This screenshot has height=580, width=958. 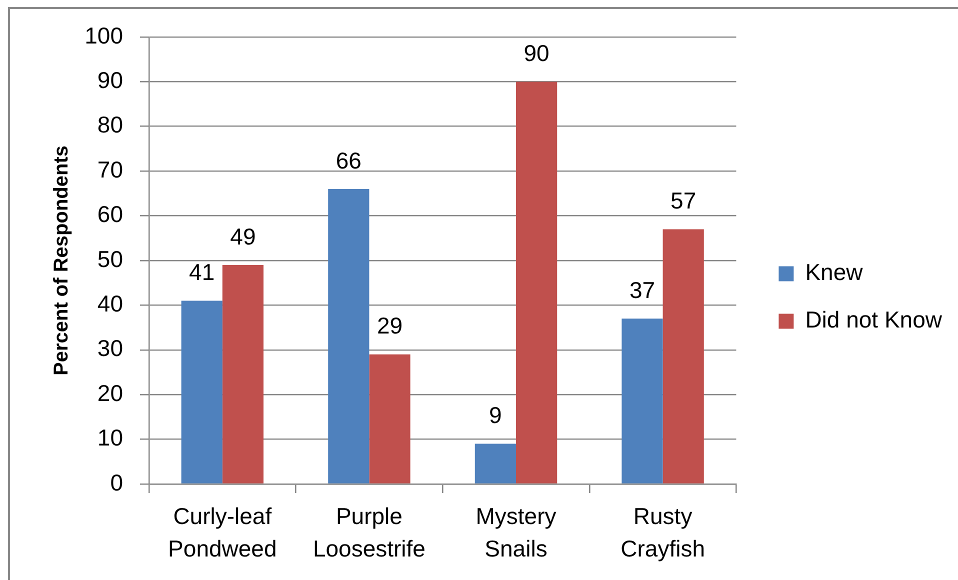 What do you see at coordinates (369, 532) in the screenshot?
I see `x-tick-label: Purple Loosestrife` at bounding box center [369, 532].